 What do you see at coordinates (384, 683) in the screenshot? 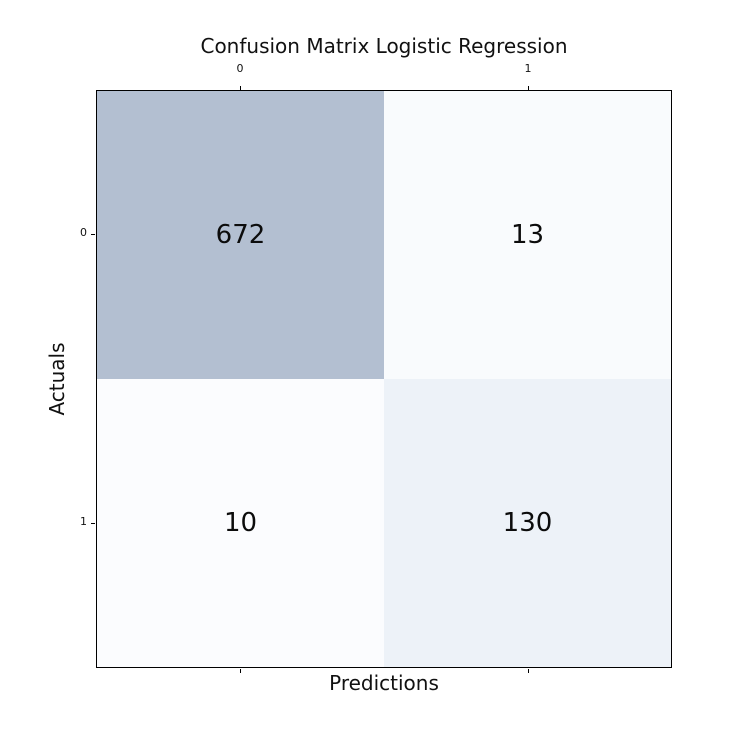
I see `x-axis-label: Predictions` at bounding box center [384, 683].